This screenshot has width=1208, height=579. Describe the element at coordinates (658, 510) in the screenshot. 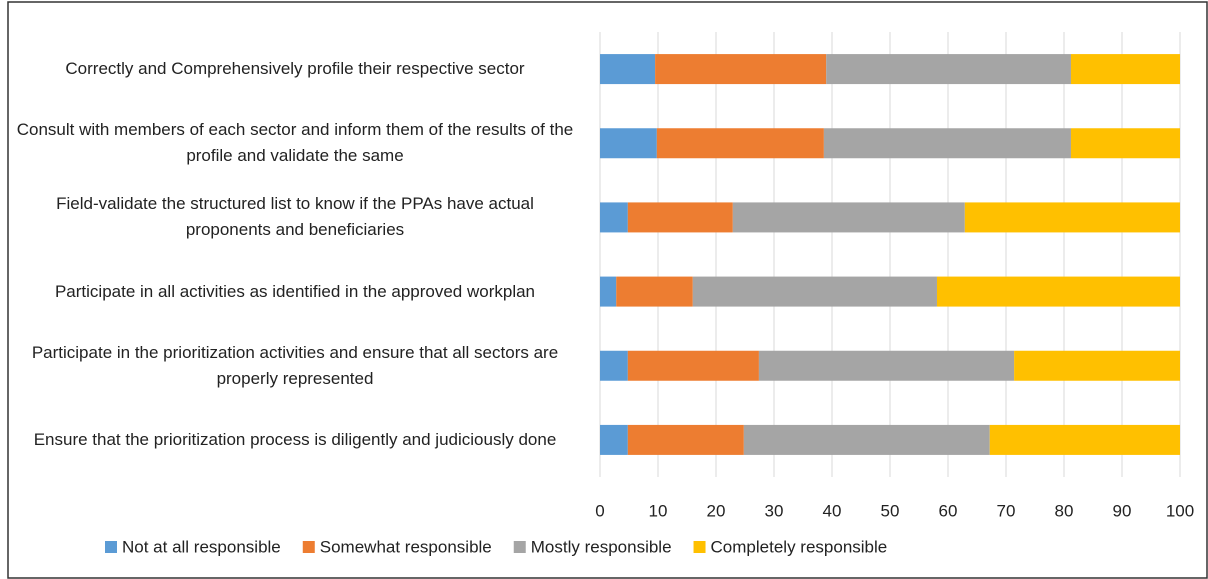

I see `x-tick-label: 10` at that location.